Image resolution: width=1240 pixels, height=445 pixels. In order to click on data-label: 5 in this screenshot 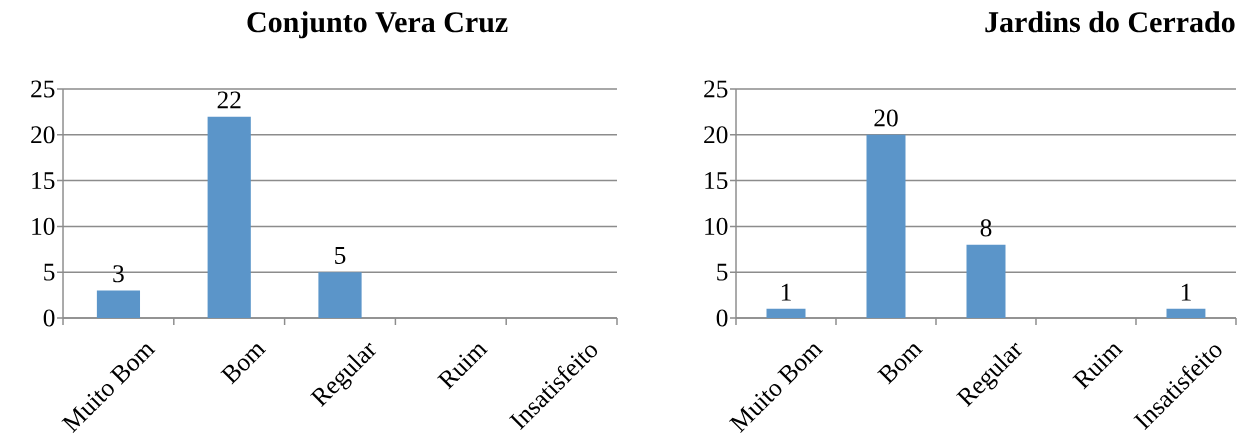, I will do `click(340, 255)`.